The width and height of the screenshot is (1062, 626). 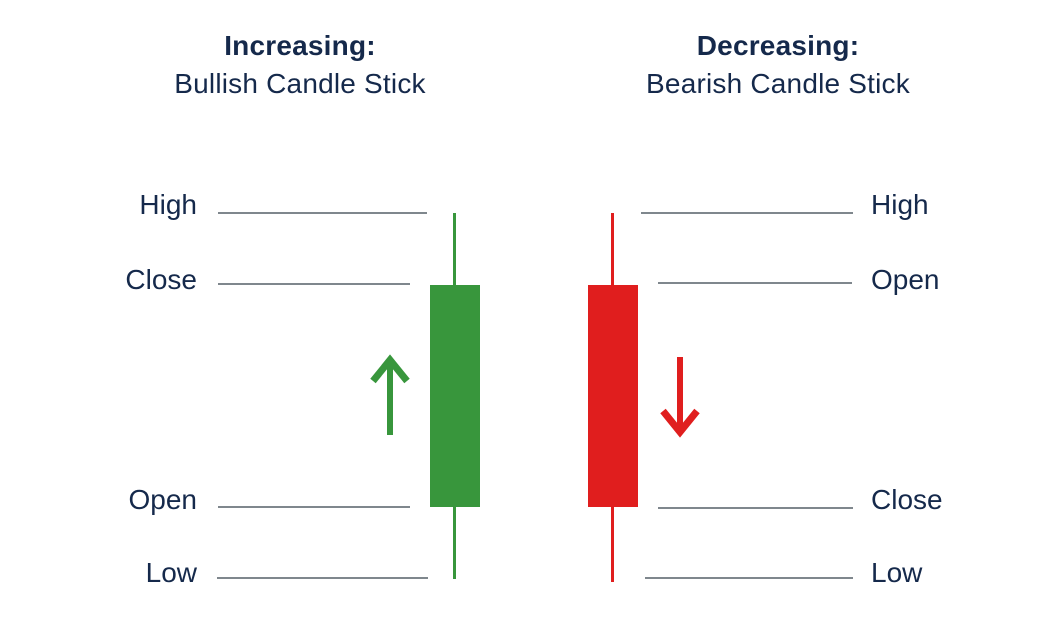 What do you see at coordinates (161, 279) in the screenshot?
I see `bullish-close-label: Close` at bounding box center [161, 279].